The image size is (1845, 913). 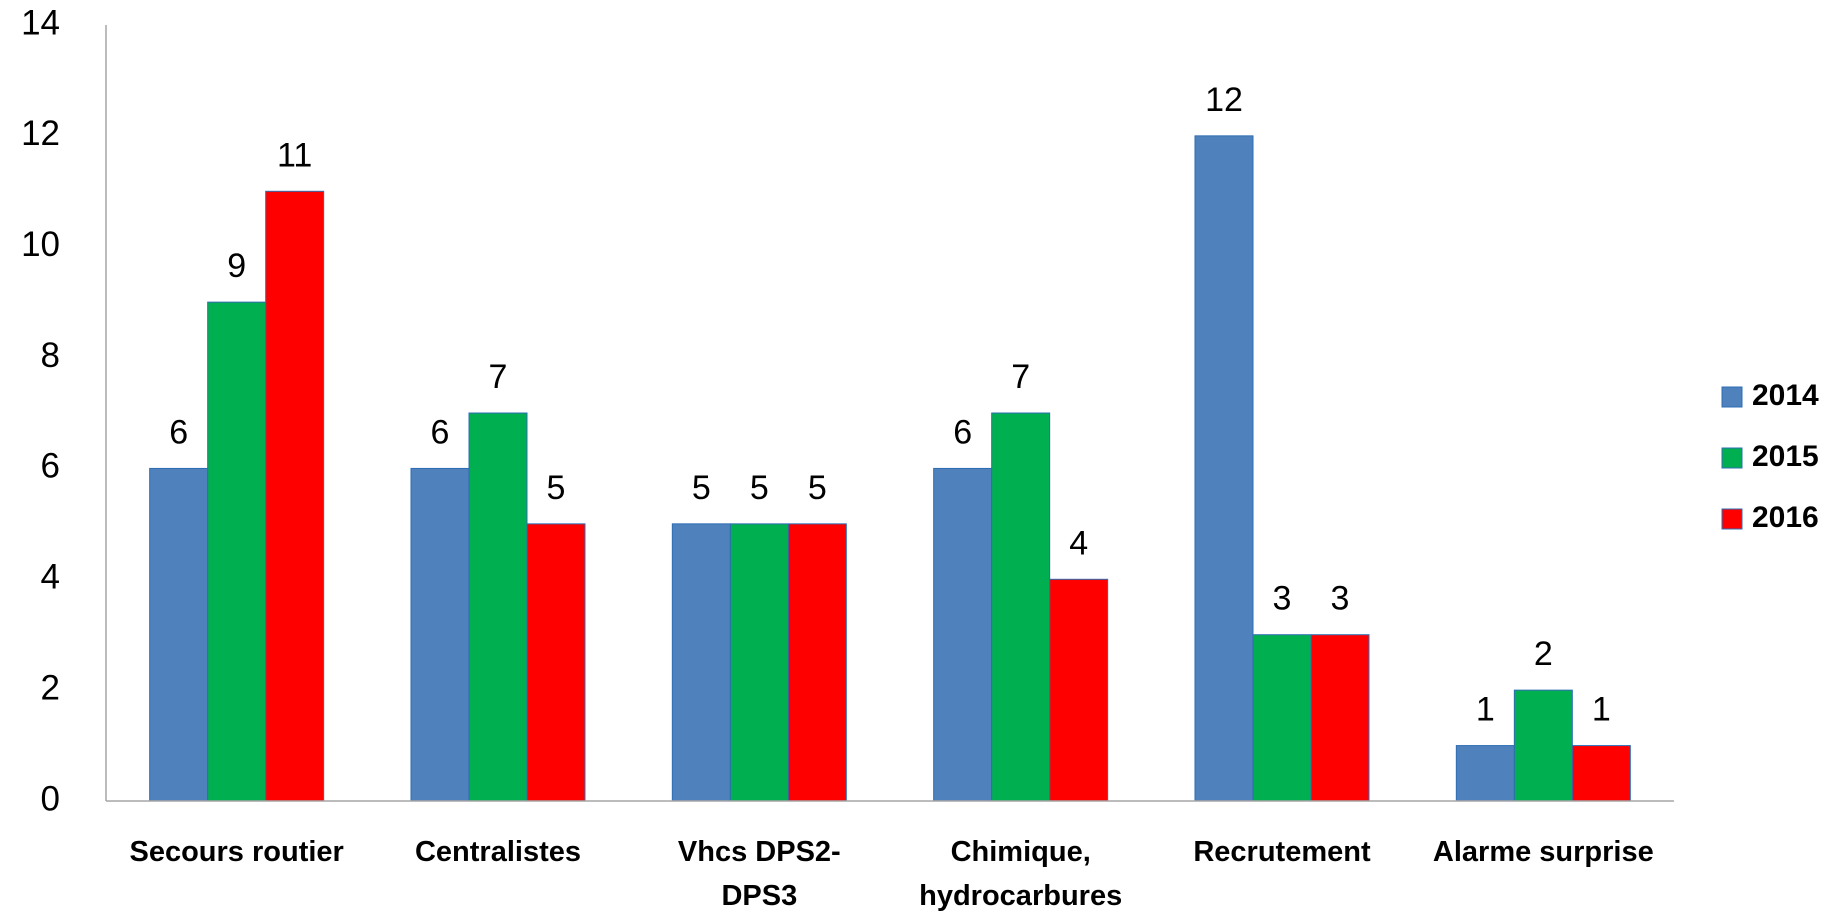 I want to click on y-tick-label: 0, so click(x=50, y=798).